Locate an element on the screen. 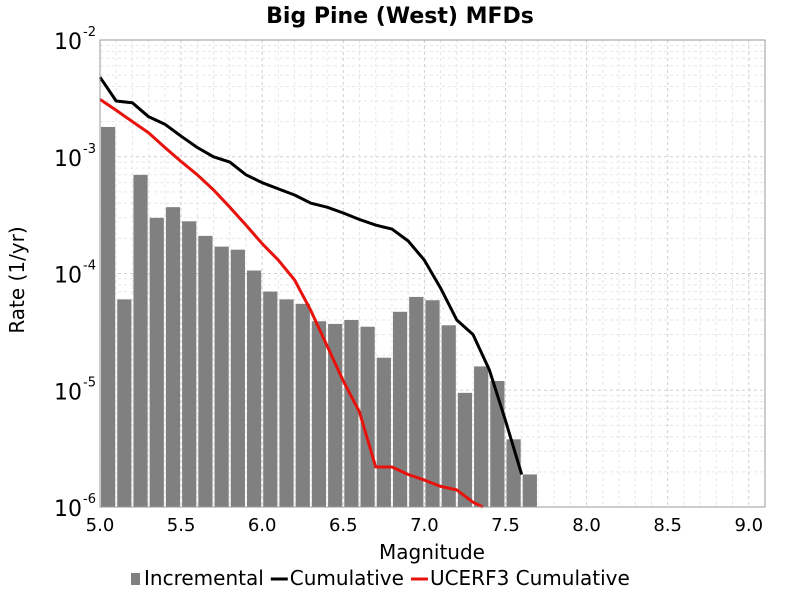 The image size is (800, 600). x-tick-label: 5.5 is located at coordinates (181, 525).